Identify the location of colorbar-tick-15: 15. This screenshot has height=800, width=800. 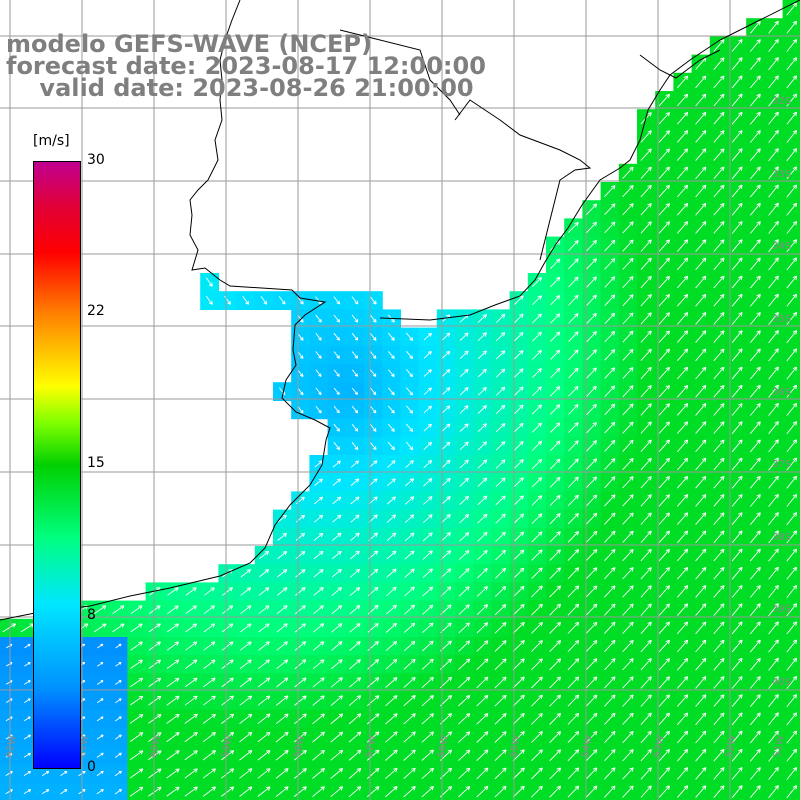
(96, 463).